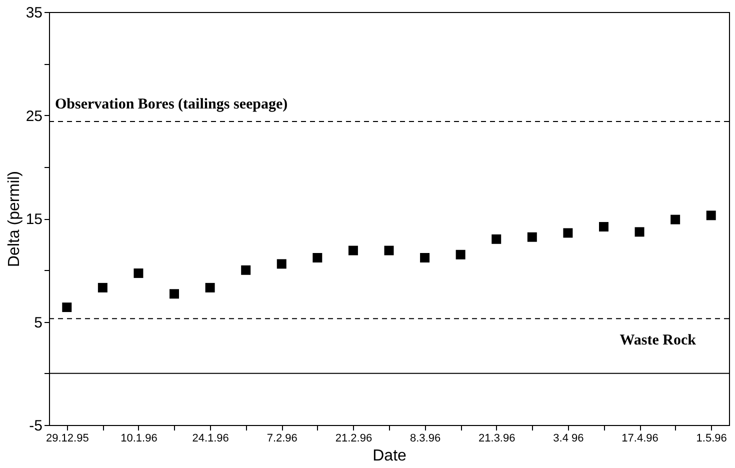 Image resolution: width=735 pixels, height=468 pixels. Describe the element at coordinates (35, 426) in the screenshot. I see `y-tick-label: -5` at that location.